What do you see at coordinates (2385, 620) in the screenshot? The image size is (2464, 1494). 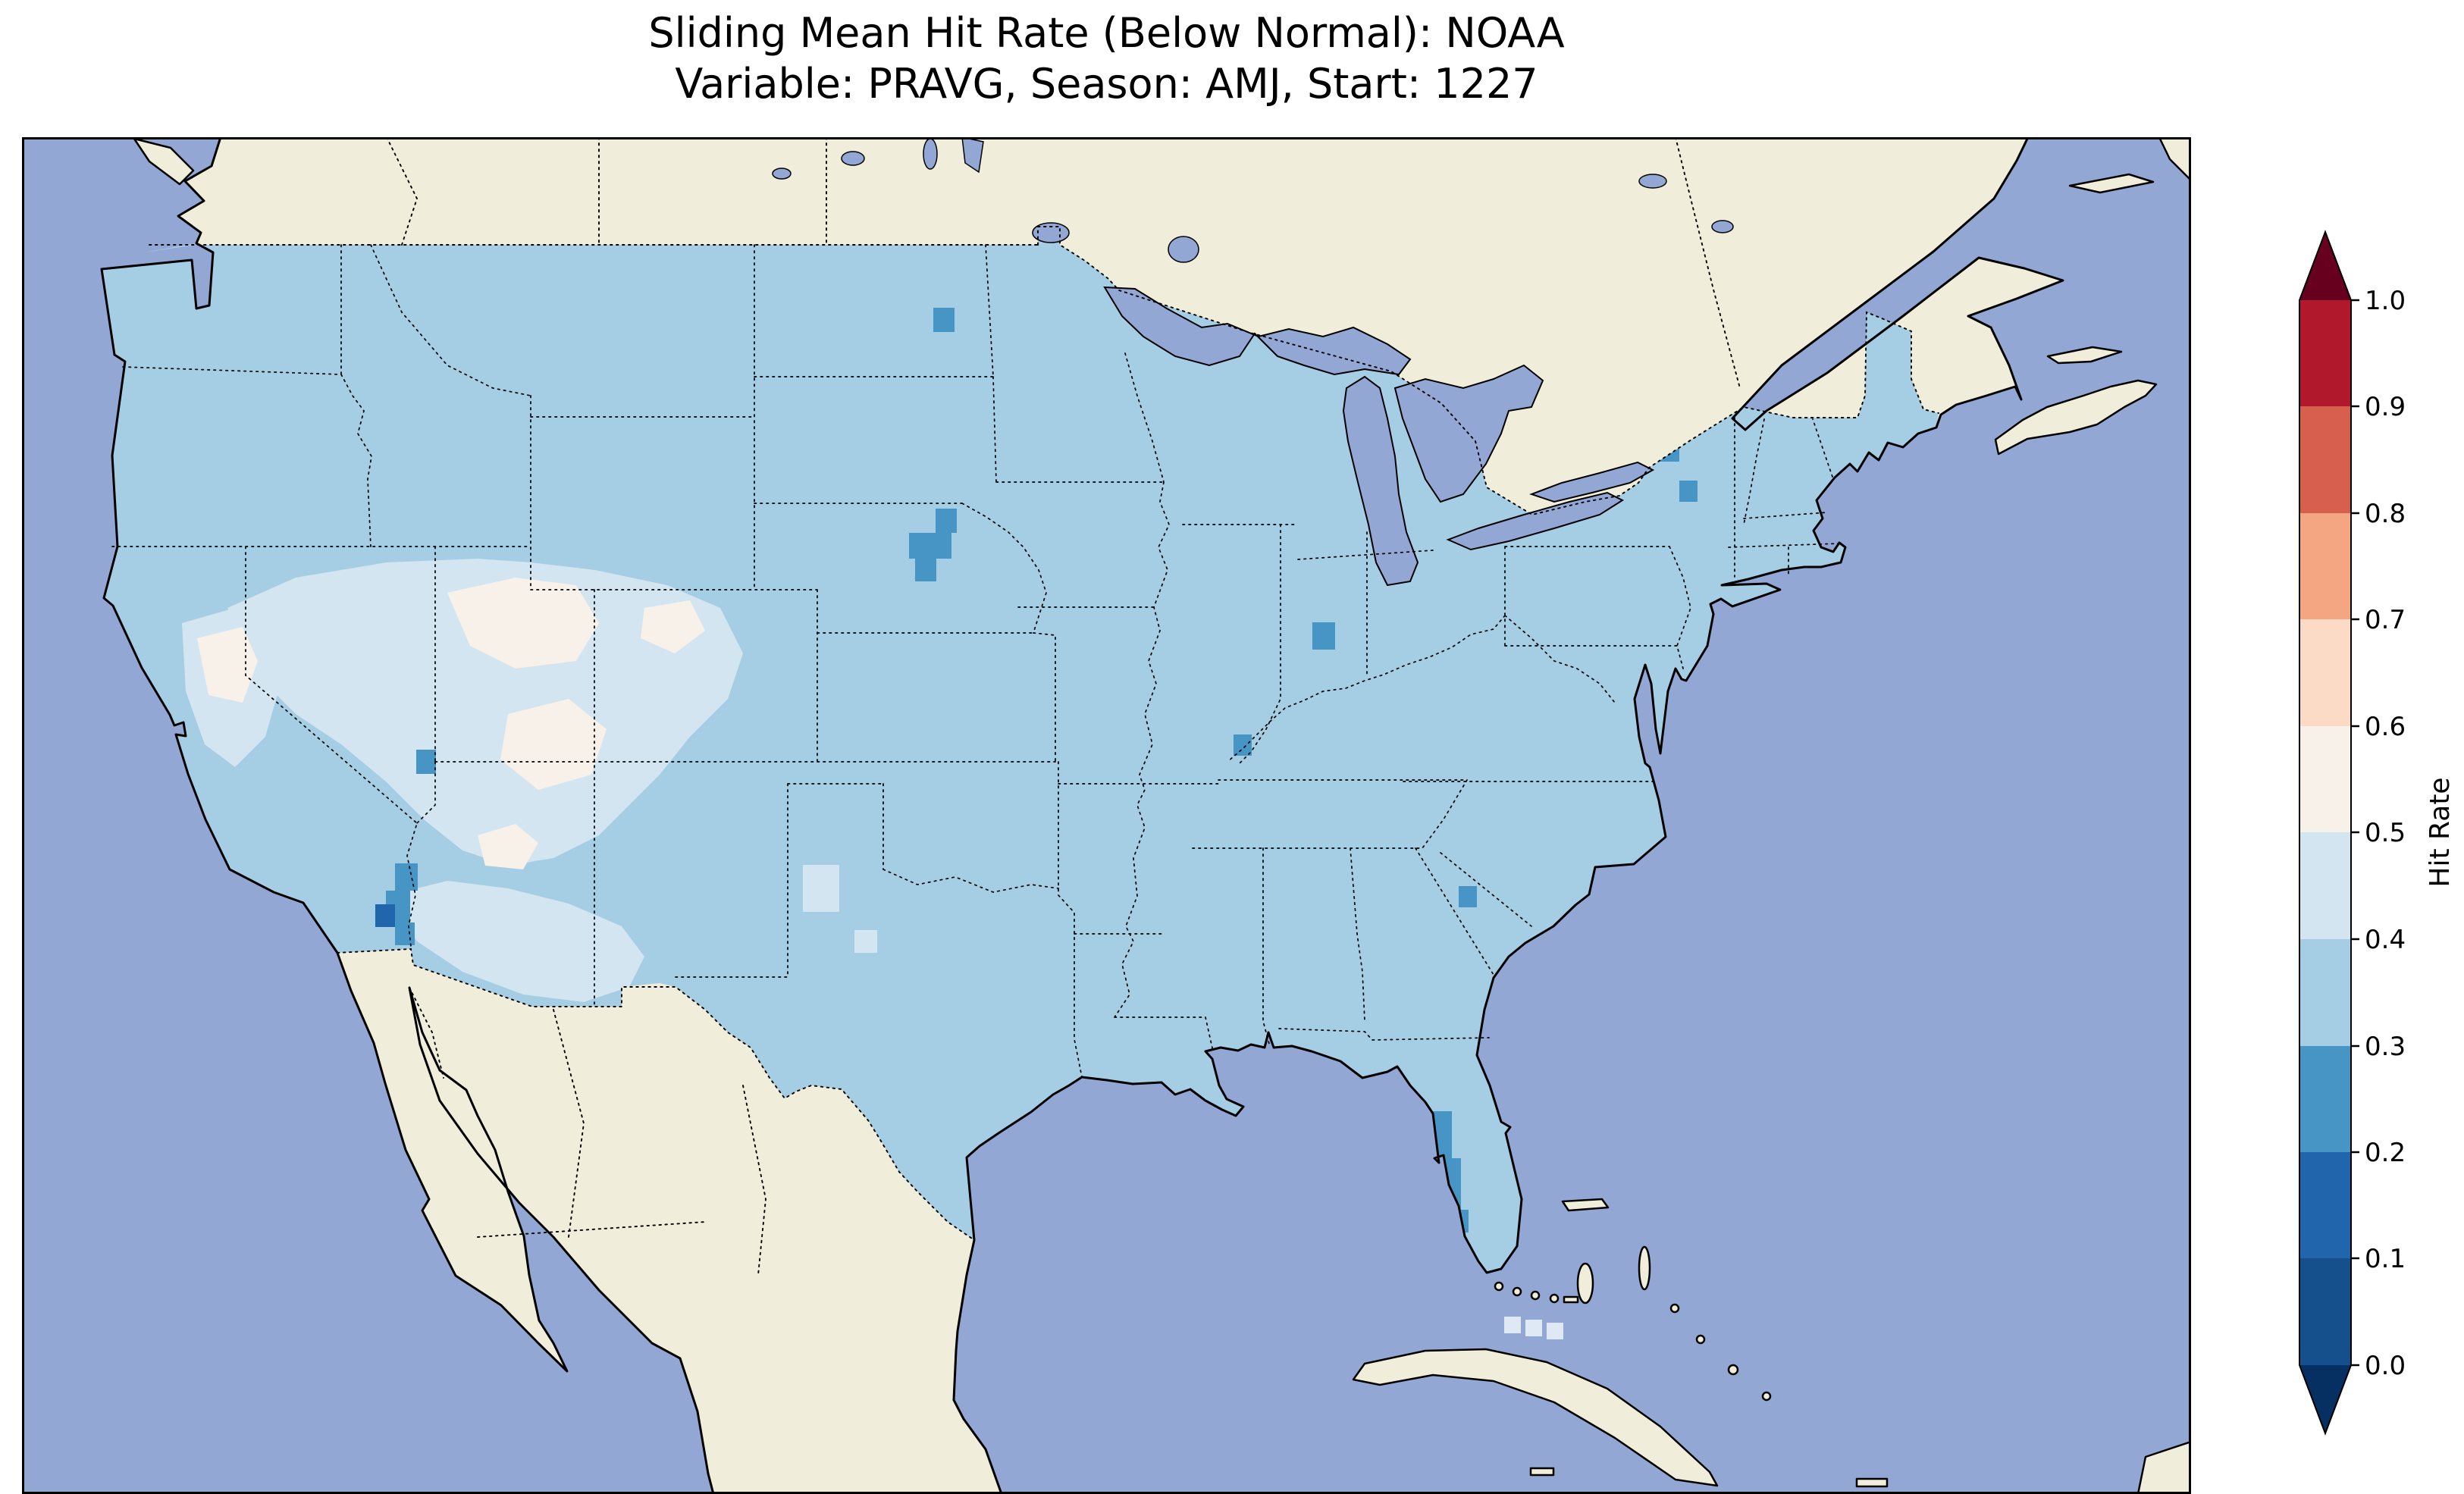 I see `tick-label: 0.7` at bounding box center [2385, 620].